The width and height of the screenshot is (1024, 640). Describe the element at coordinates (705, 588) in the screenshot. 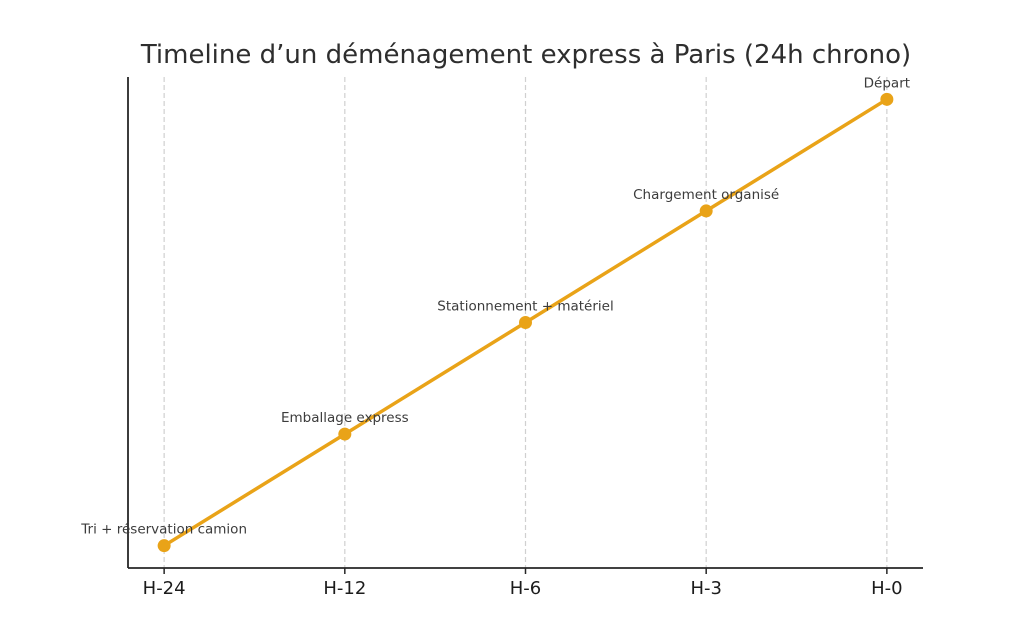

I see `x-tick-label: H-3` at that location.